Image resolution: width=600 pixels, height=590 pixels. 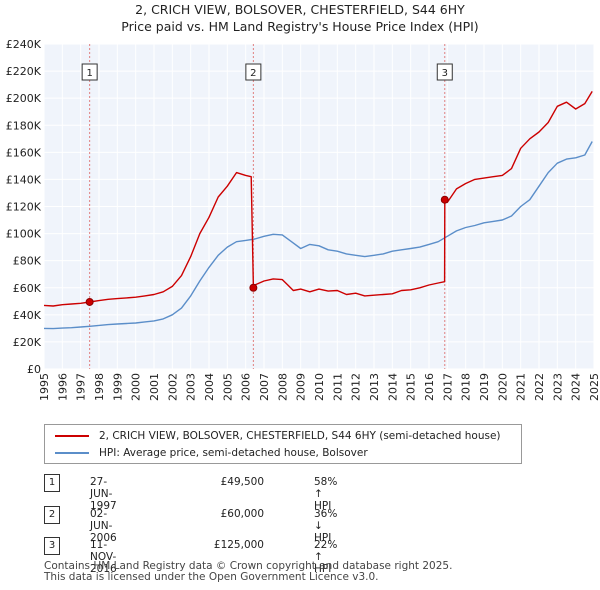 I want to click on x-tick-label: 2006, so click(x=246, y=387).